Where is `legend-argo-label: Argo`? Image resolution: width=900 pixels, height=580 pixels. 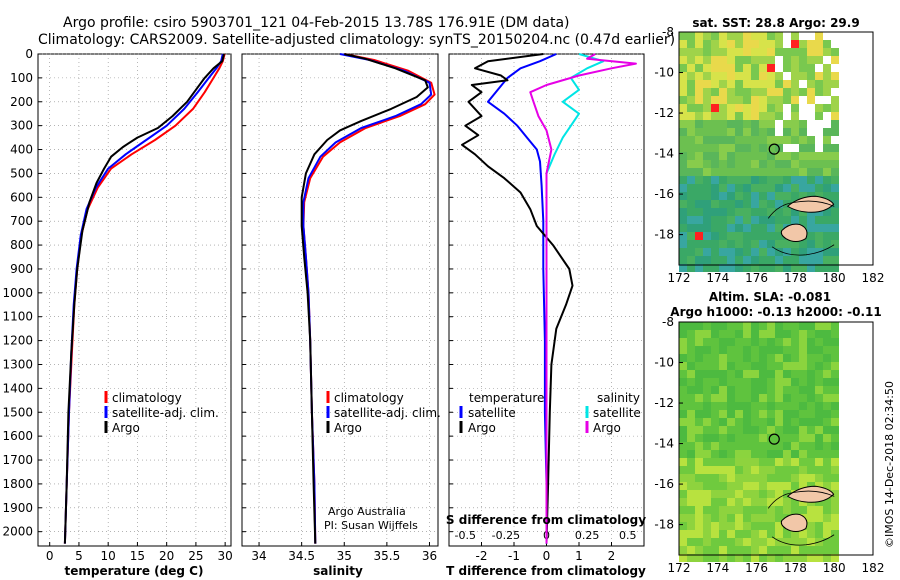
legend-argo-label: Argo is located at coordinates (348, 428).